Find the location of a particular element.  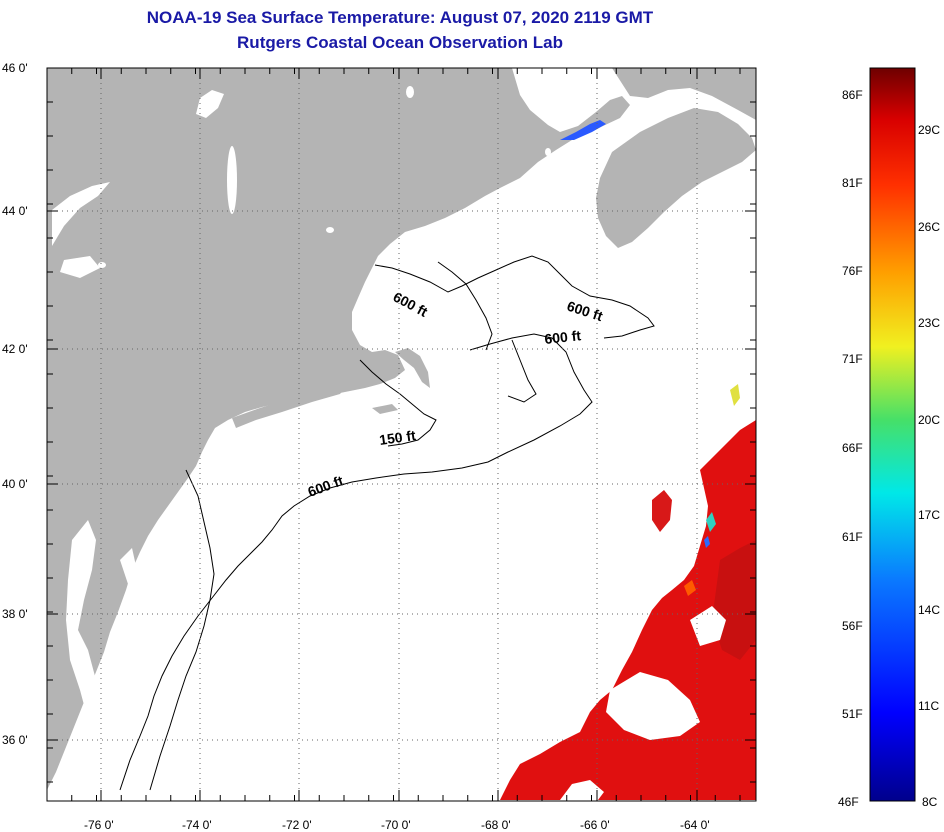

land-canada-north is located at coordinates (684, 94).